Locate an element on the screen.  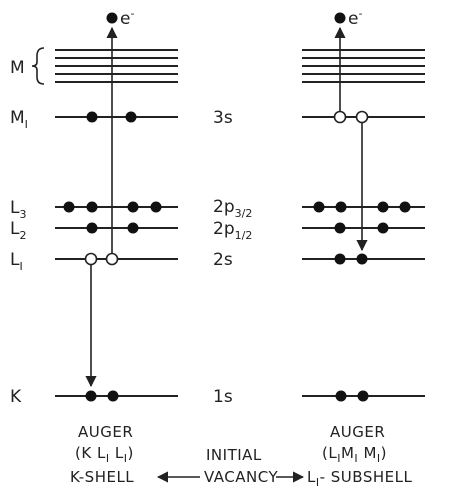
left-caption-title: AUGER is located at coordinates (105, 432).